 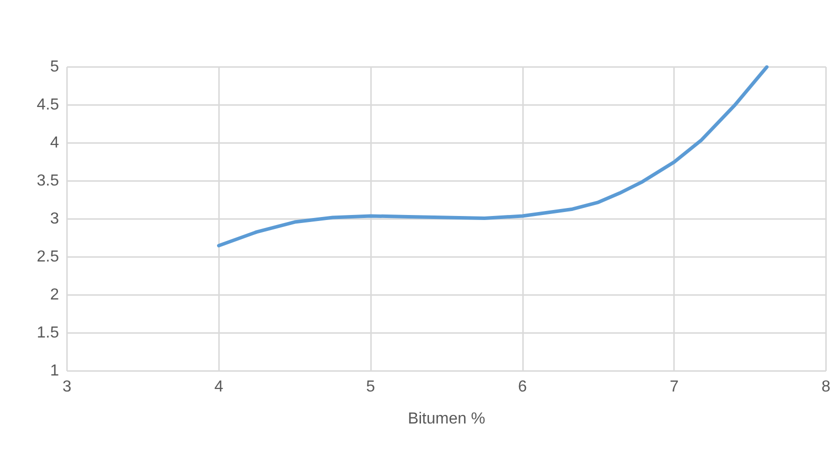 I want to click on x-tick-label: 8, so click(x=826, y=387).